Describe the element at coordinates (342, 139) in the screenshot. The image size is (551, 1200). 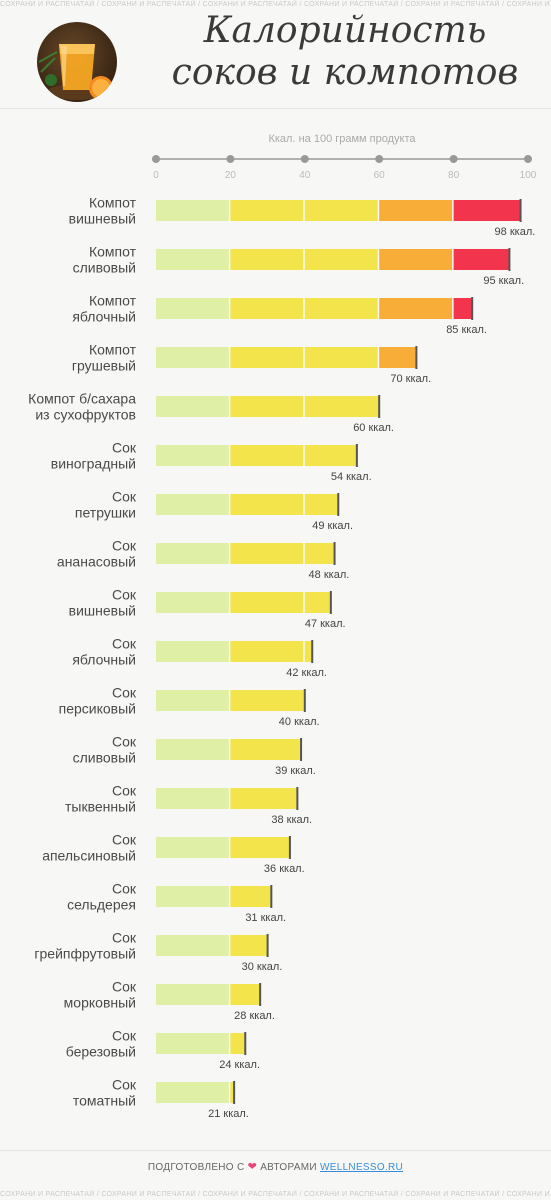
I see `x-axis-label: Ккал. на 100 грамм продукта` at that location.